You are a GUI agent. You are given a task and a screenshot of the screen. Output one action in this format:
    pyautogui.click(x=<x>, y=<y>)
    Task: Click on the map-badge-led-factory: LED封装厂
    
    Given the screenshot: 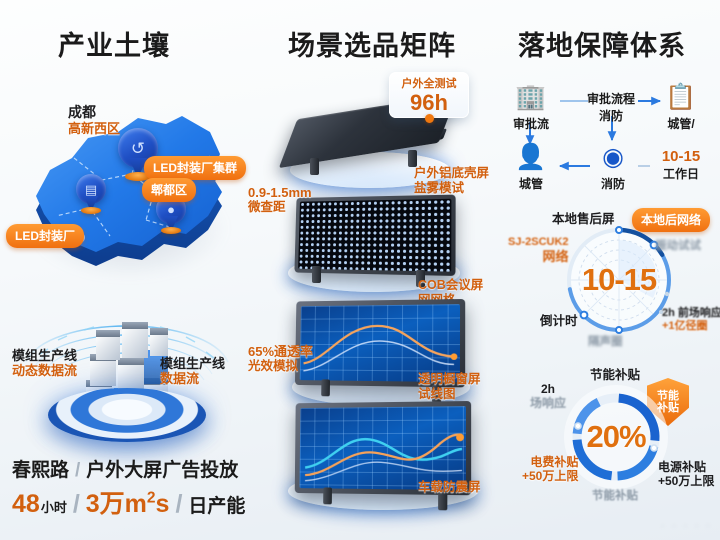 What is the action you would take?
    pyautogui.click(x=45, y=236)
    